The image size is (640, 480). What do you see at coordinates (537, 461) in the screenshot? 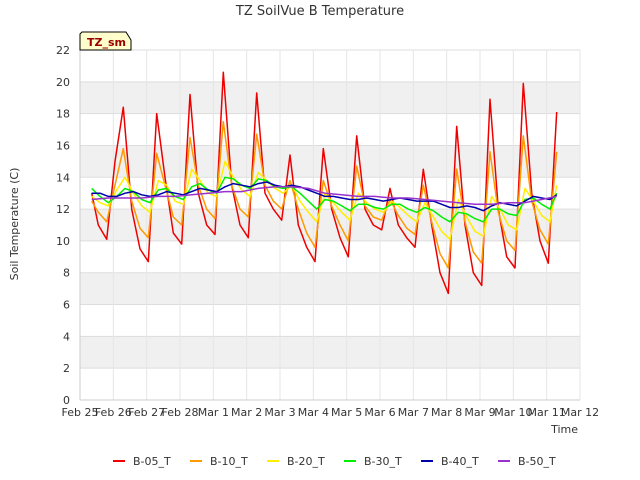
I see `legend-label: B-50_T` at bounding box center [537, 461].